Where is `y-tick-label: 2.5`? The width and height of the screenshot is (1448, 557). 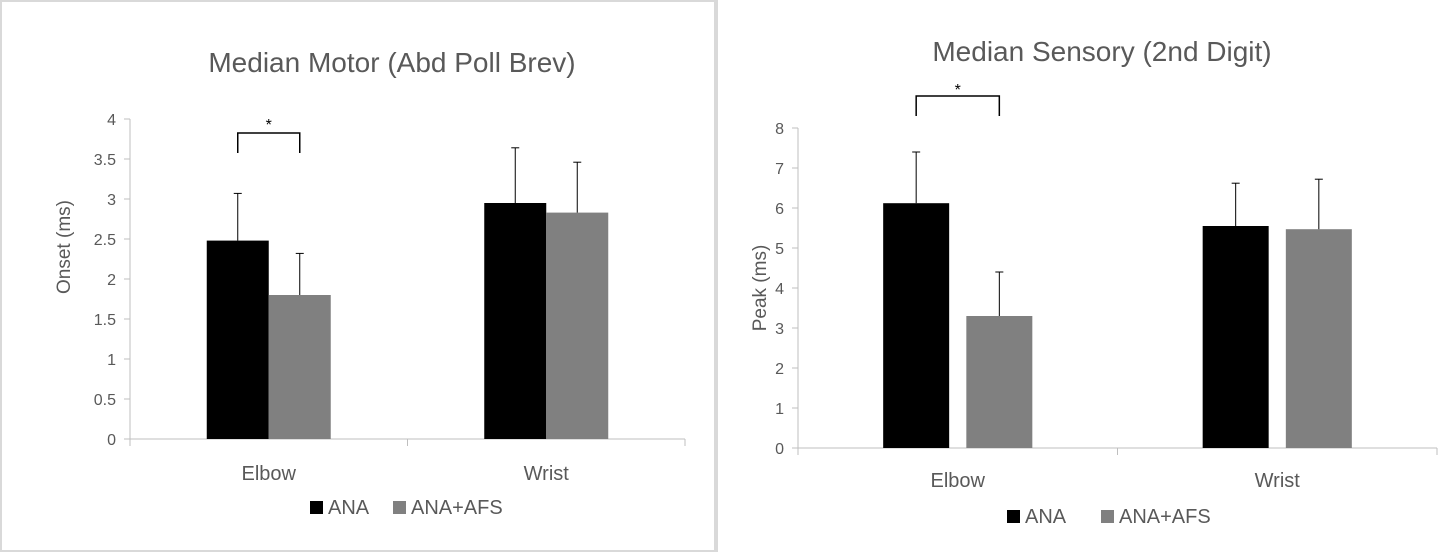 y-tick-label: 2.5 is located at coordinates (105, 240).